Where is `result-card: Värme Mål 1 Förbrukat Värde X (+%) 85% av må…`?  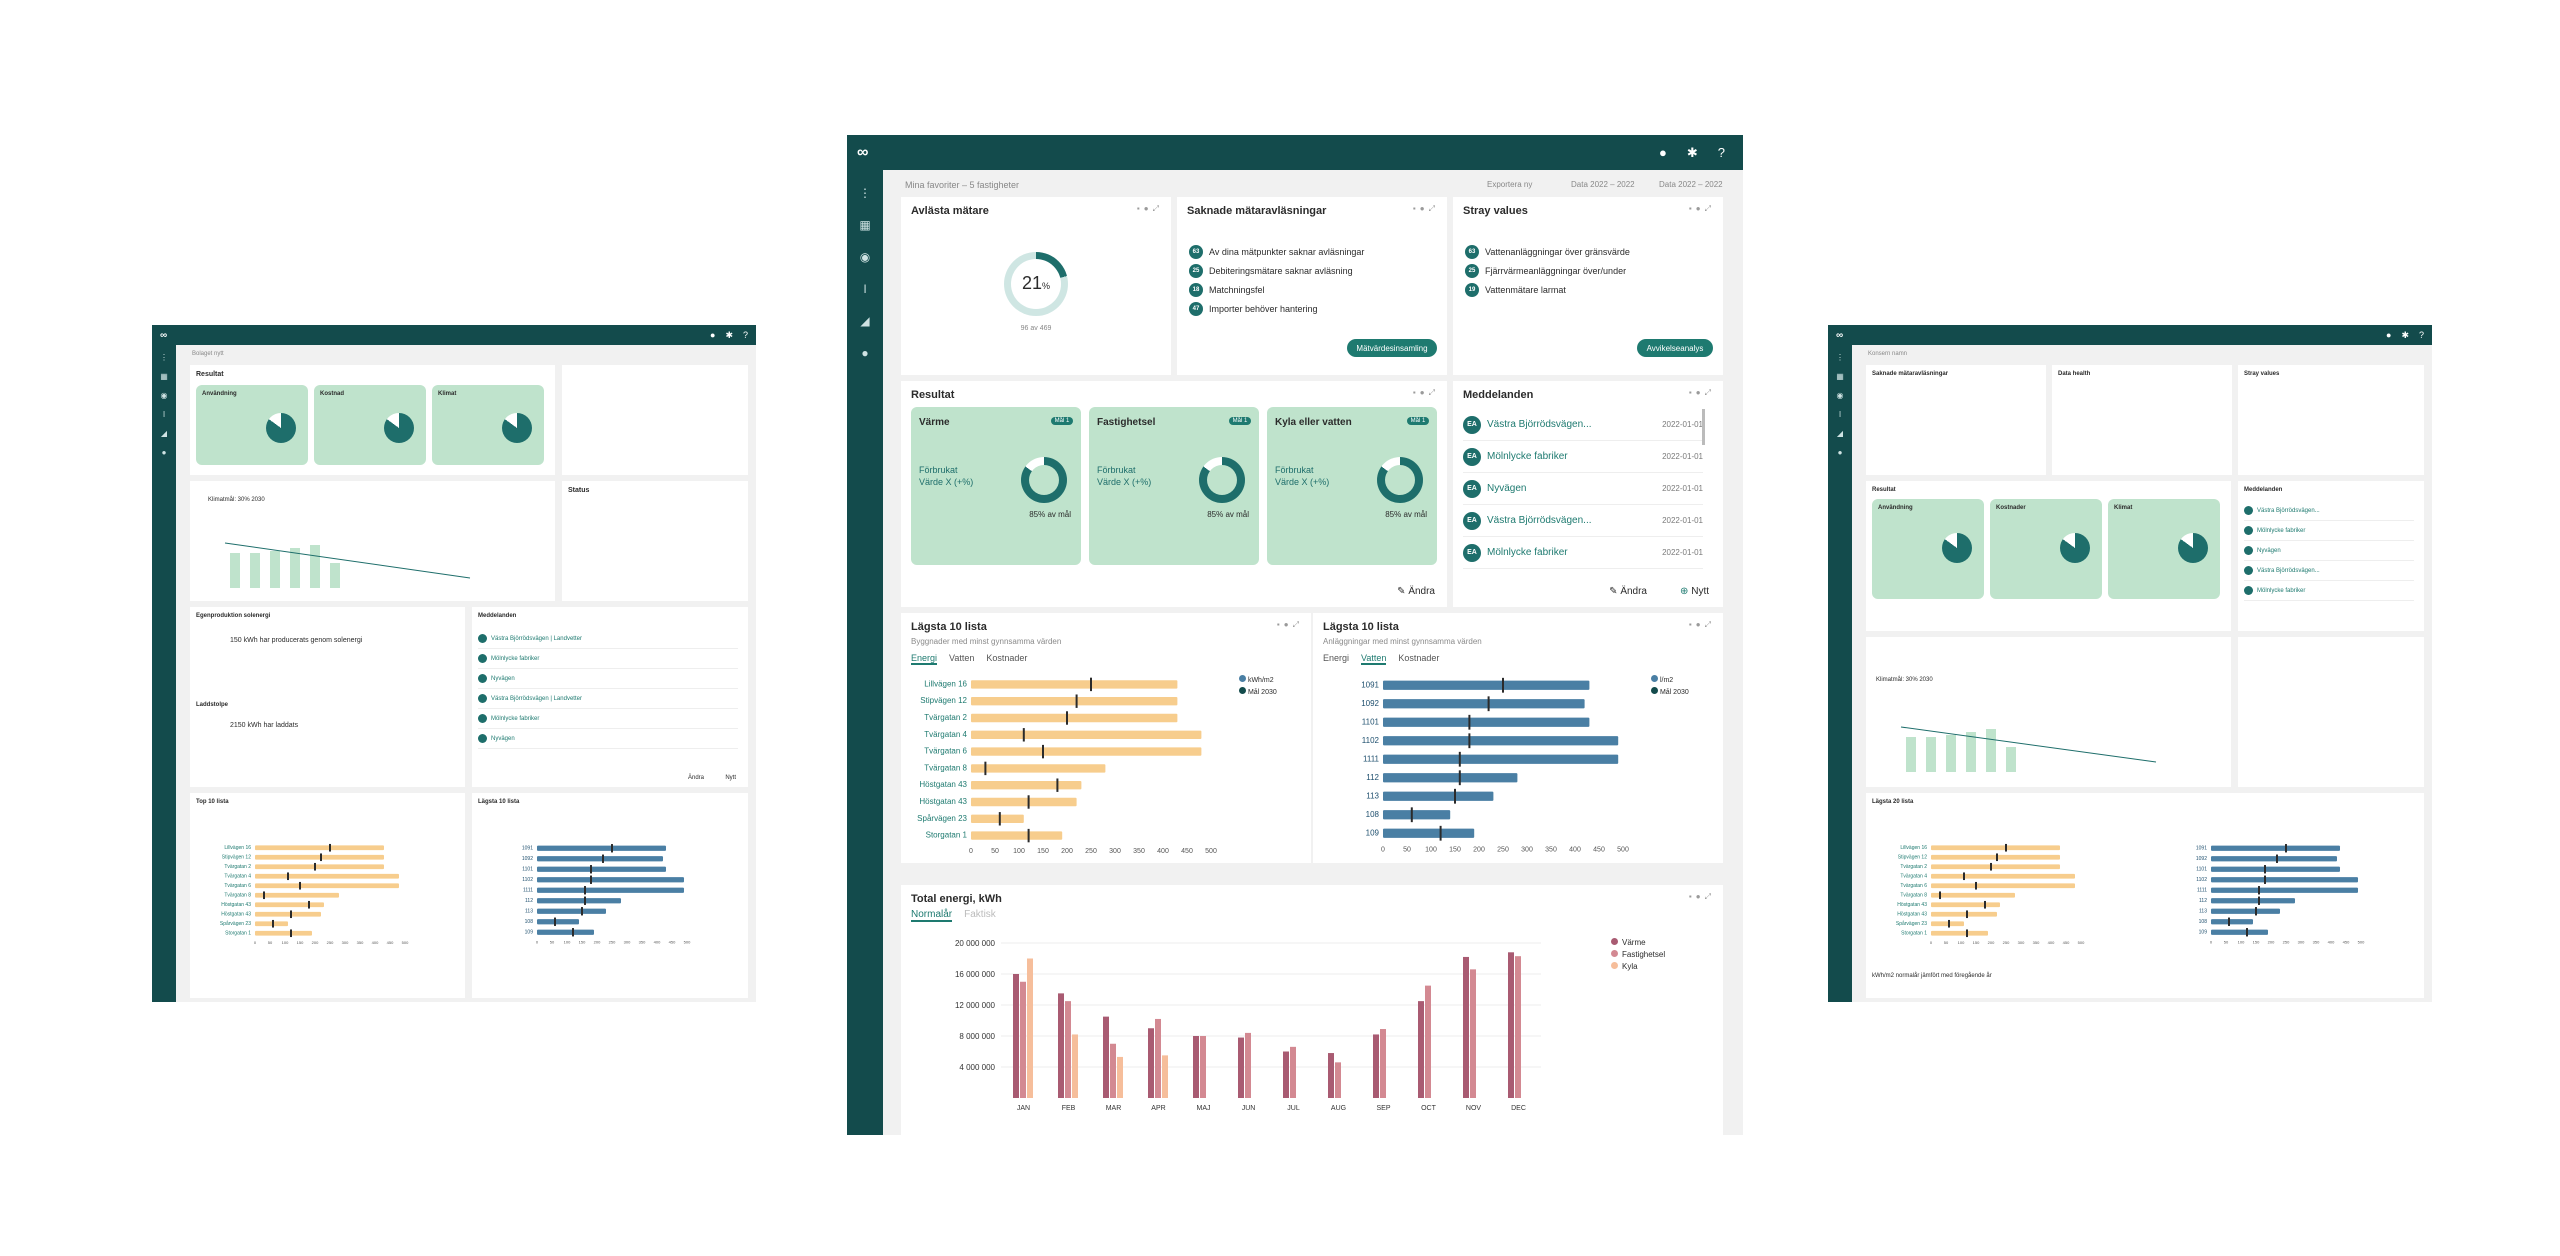
result-card: Värme Mål 1 Förbrukat Värde X (+%) 85% av må… is located at coordinates (996, 486).